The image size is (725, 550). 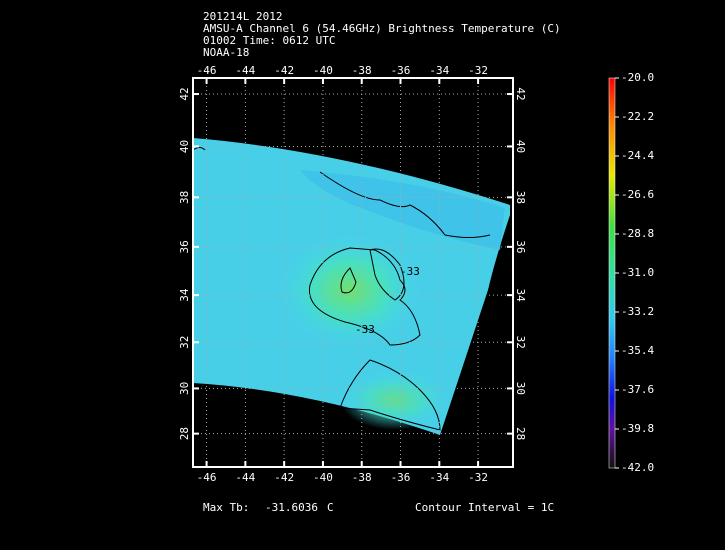 What do you see at coordinates (242, 16) in the screenshot?
I see `header-line: 201214L 2012` at bounding box center [242, 16].